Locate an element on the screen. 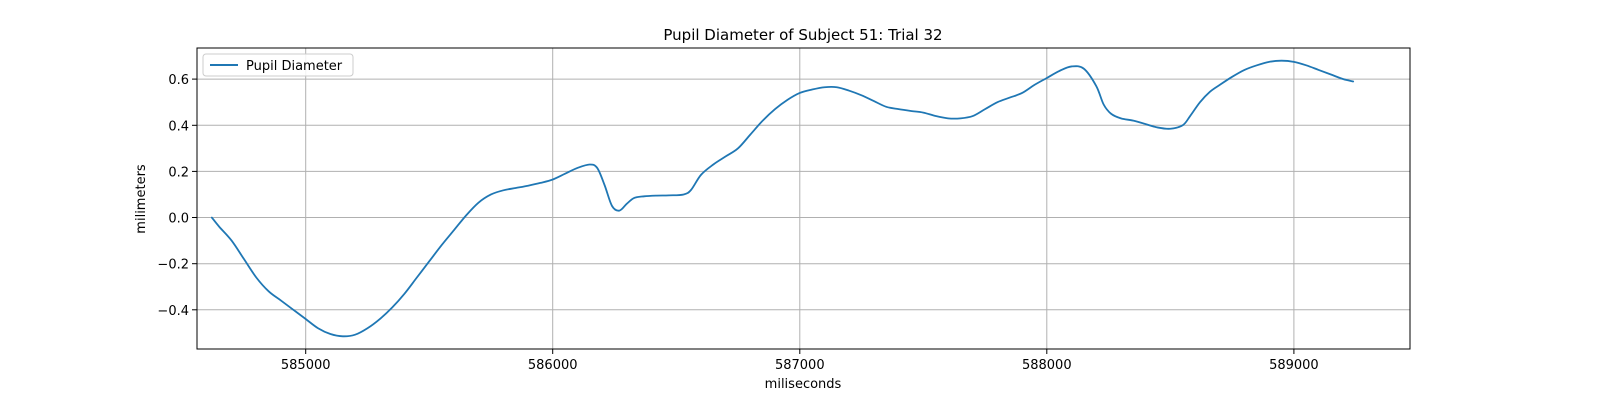 The height and width of the screenshot is (404, 1600). y-tick-label: −0.2 is located at coordinates (173, 265).